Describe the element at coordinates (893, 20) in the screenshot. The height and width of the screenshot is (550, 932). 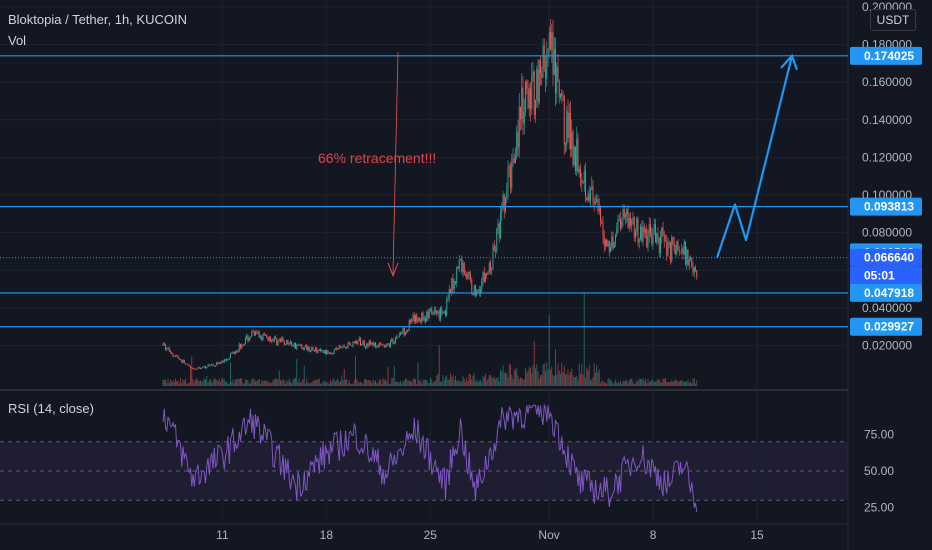
I see `currency-badge: USDT` at that location.